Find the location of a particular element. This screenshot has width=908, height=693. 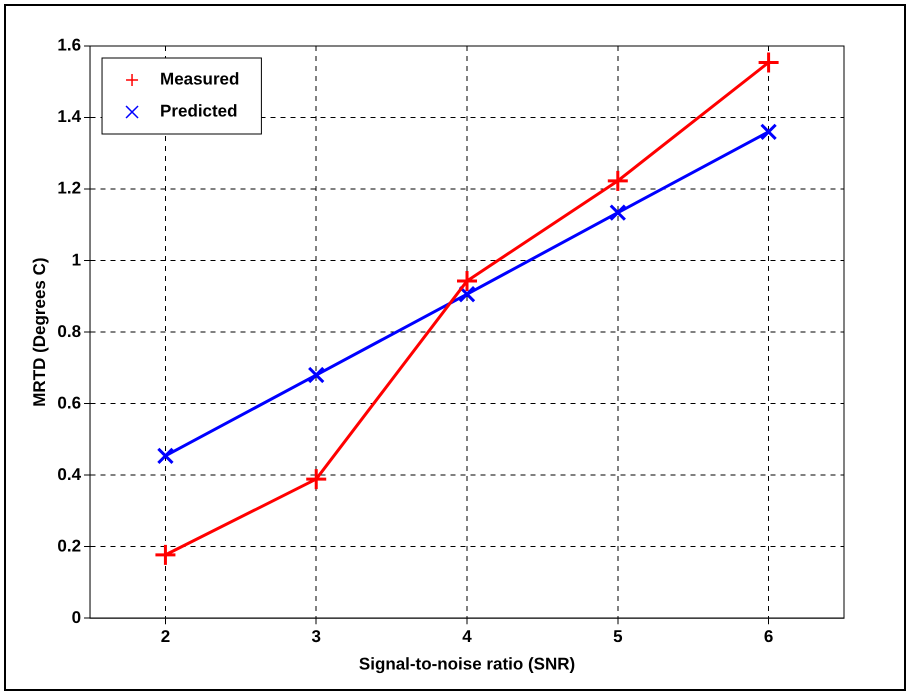

y-tick-label: 0.2 is located at coordinates (69, 546).